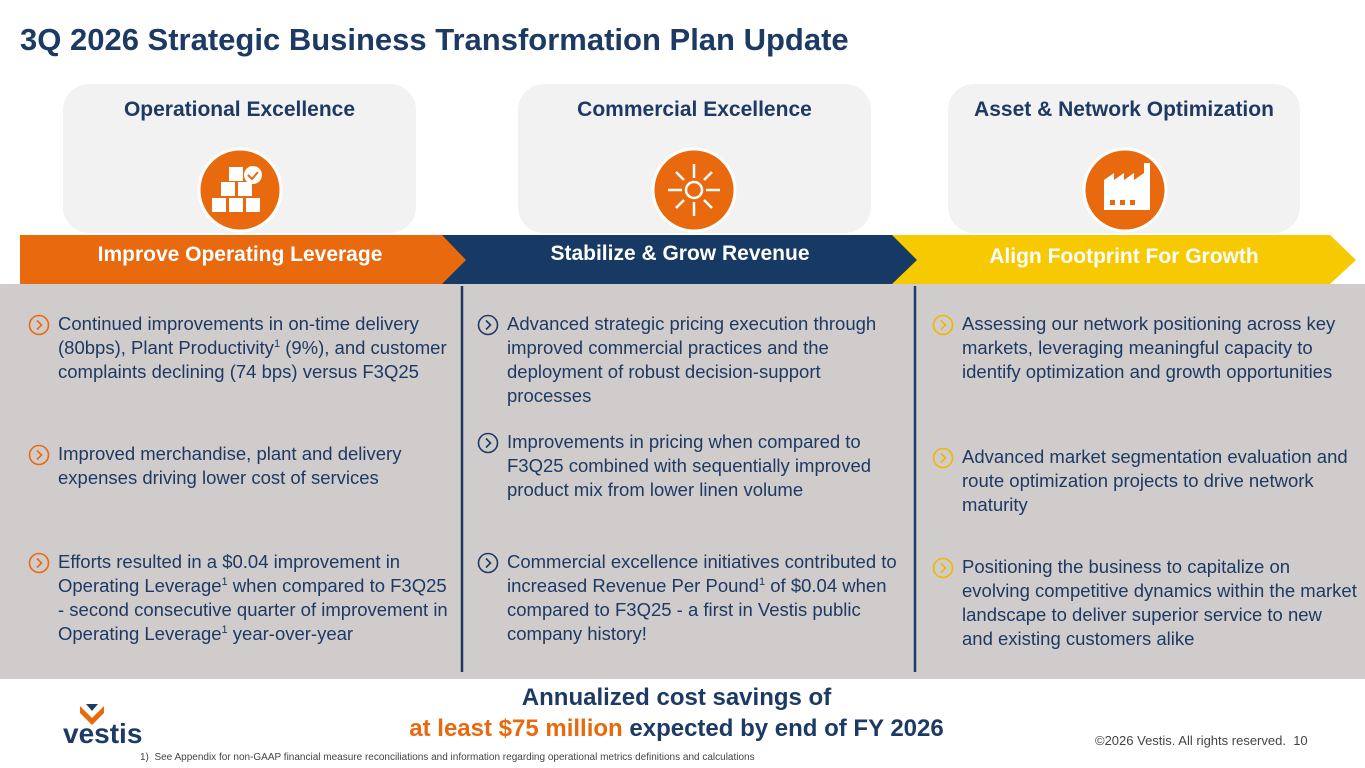 The image size is (1365, 768). Describe the element at coordinates (1124, 256) in the screenshot. I see `theme-label: Align Footprint For Growth` at that location.